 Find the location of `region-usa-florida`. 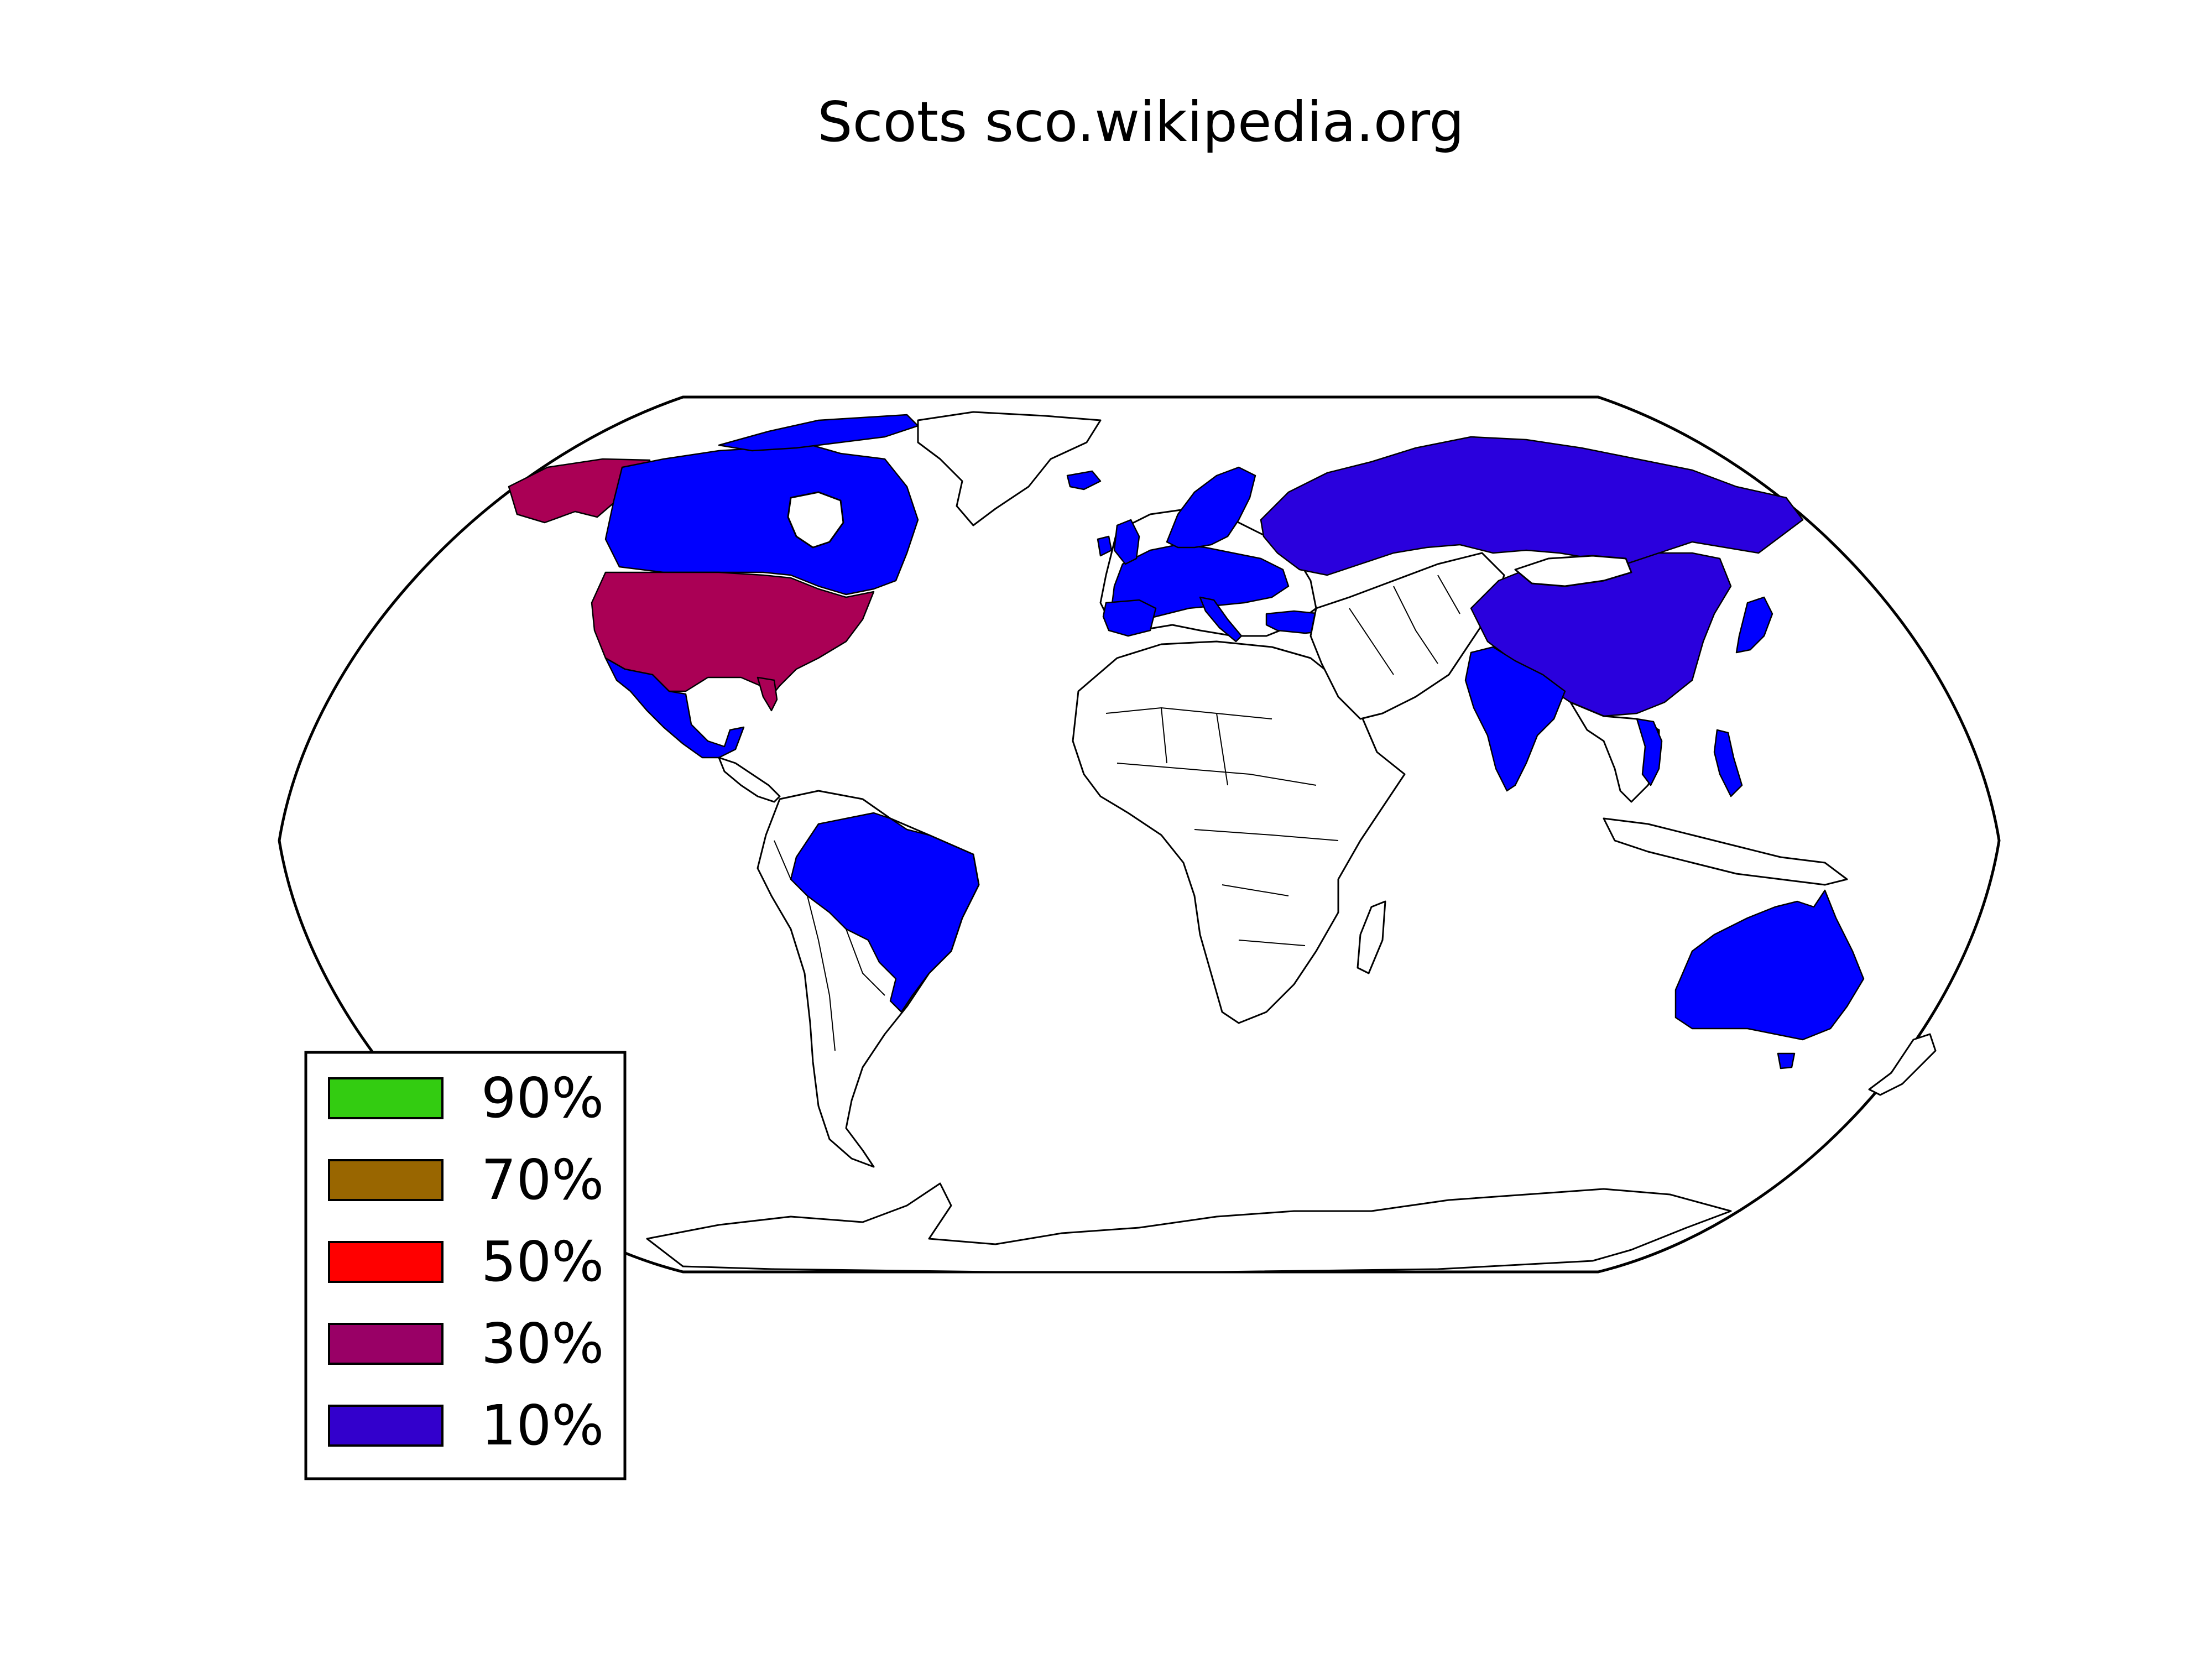

region-usa-florida is located at coordinates (767, 694).